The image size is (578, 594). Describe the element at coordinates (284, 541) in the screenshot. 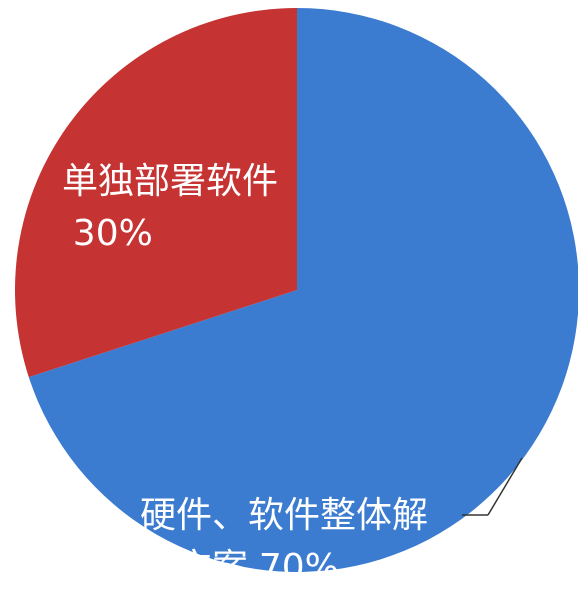

I see `category-label: 硬件、软件整体解决方案` at that location.